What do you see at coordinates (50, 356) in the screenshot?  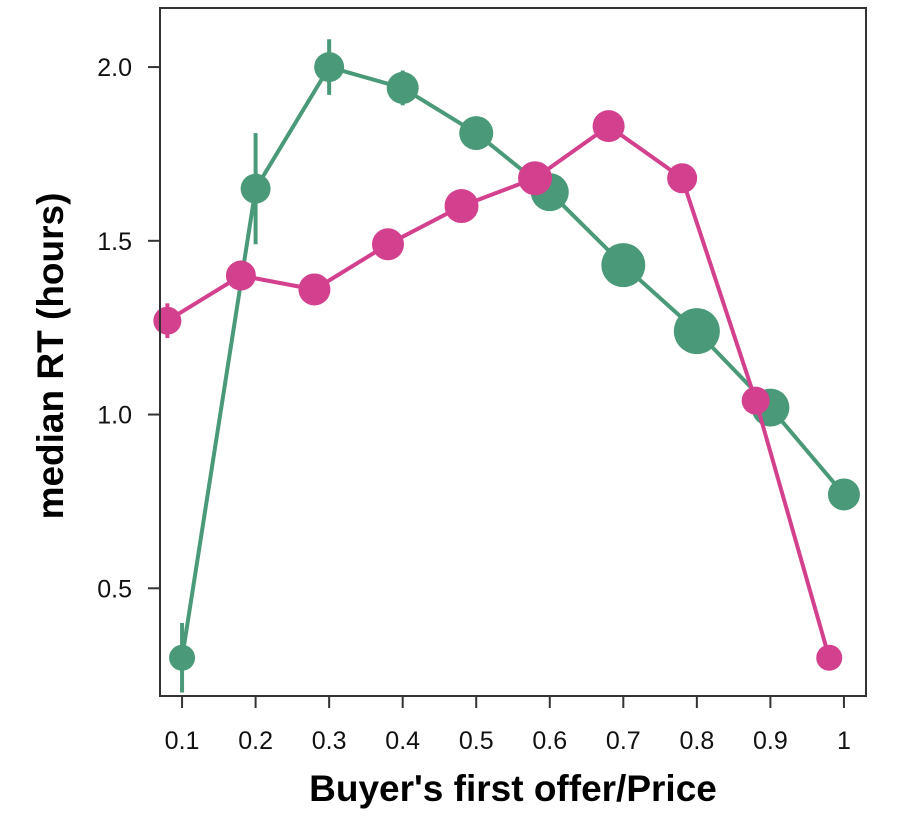 I see `y-axis-title: median RT (hours)` at bounding box center [50, 356].